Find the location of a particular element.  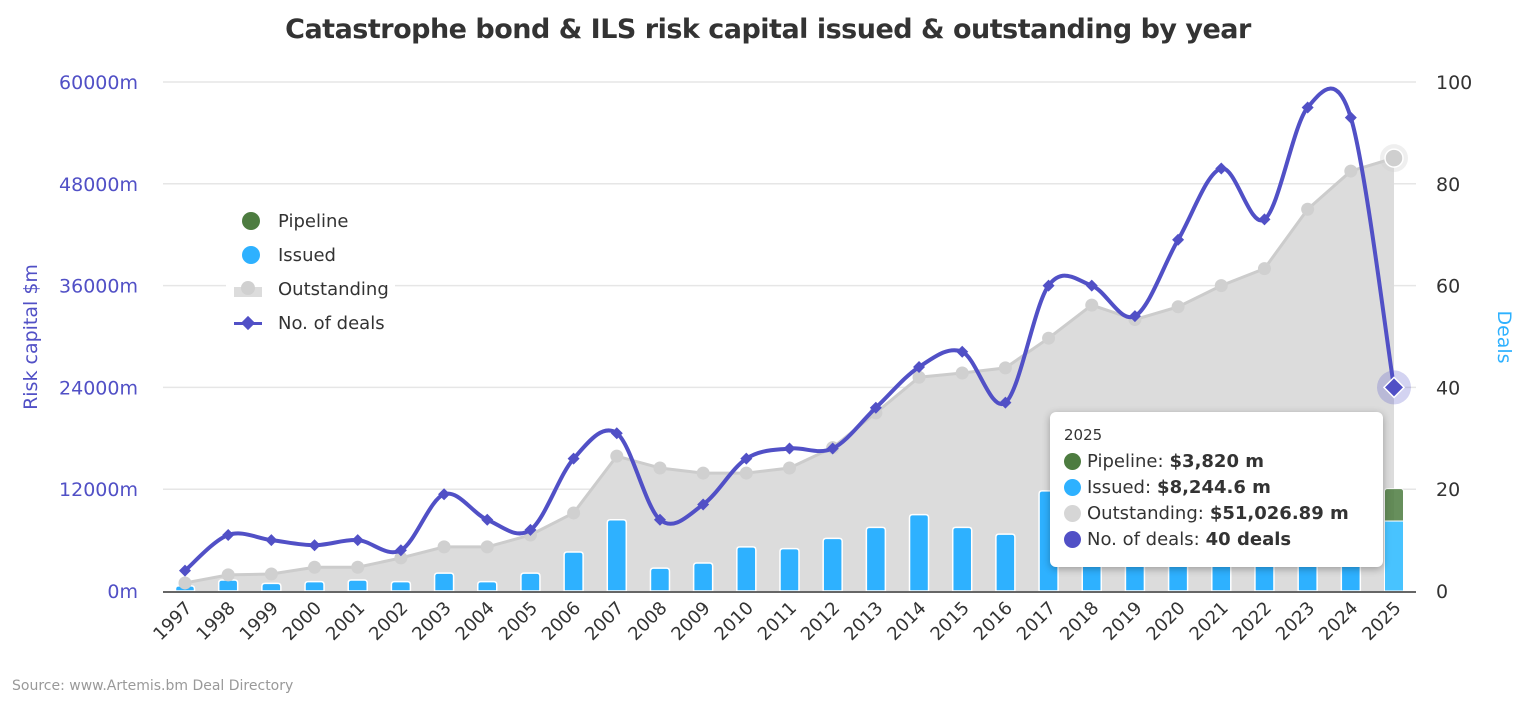

outstanding-point-2018 is located at coordinates (1092, 305).